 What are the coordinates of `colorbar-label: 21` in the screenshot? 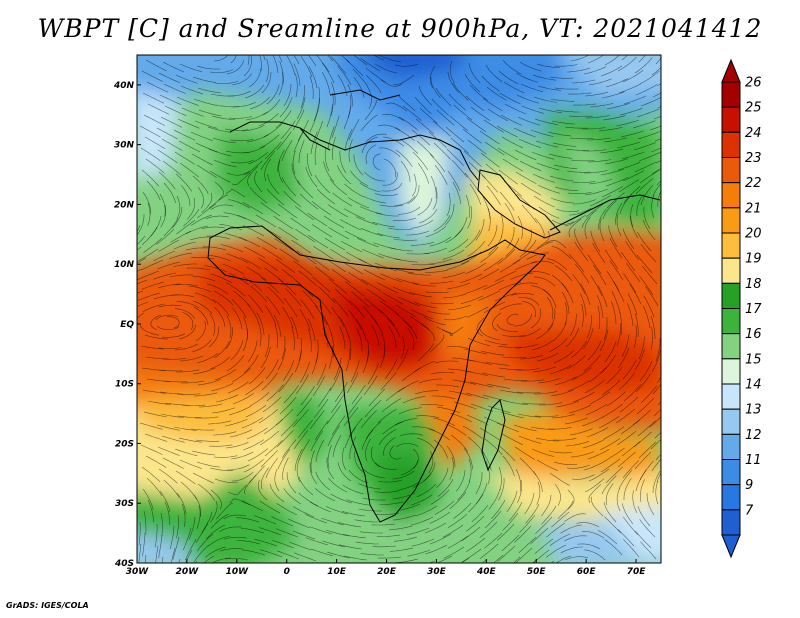 It's located at (753, 208).